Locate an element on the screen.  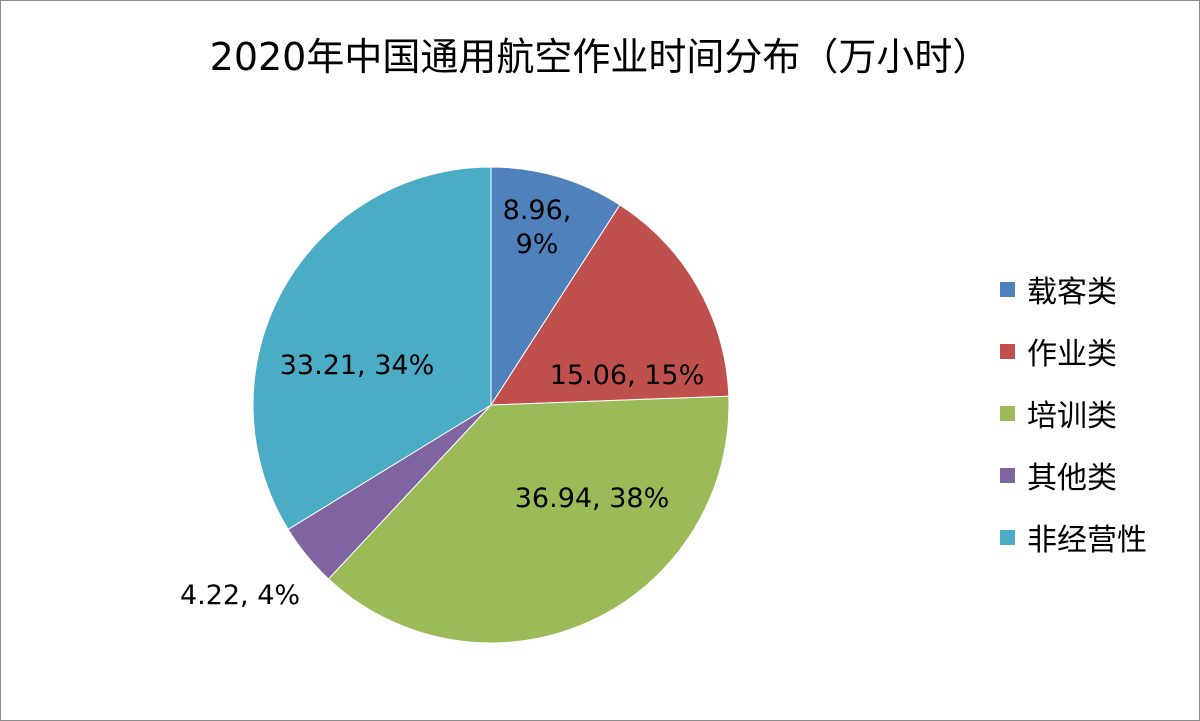
legend-item-other: 其他类 is located at coordinates (1073, 475).